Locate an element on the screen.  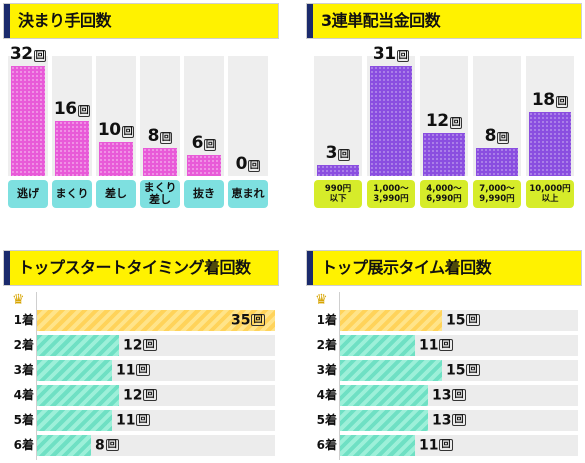
category-label: 逃げ is located at coordinates (28, 194).